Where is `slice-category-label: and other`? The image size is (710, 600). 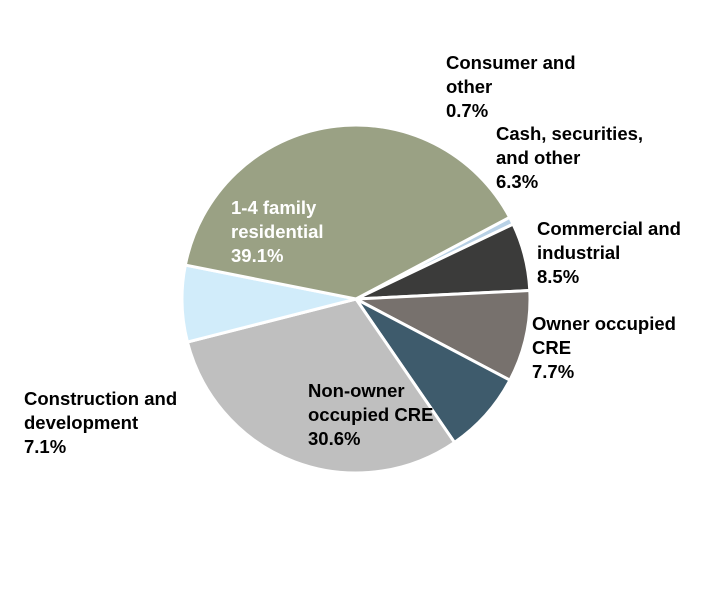
slice-category-label: and other is located at coordinates (538, 157).